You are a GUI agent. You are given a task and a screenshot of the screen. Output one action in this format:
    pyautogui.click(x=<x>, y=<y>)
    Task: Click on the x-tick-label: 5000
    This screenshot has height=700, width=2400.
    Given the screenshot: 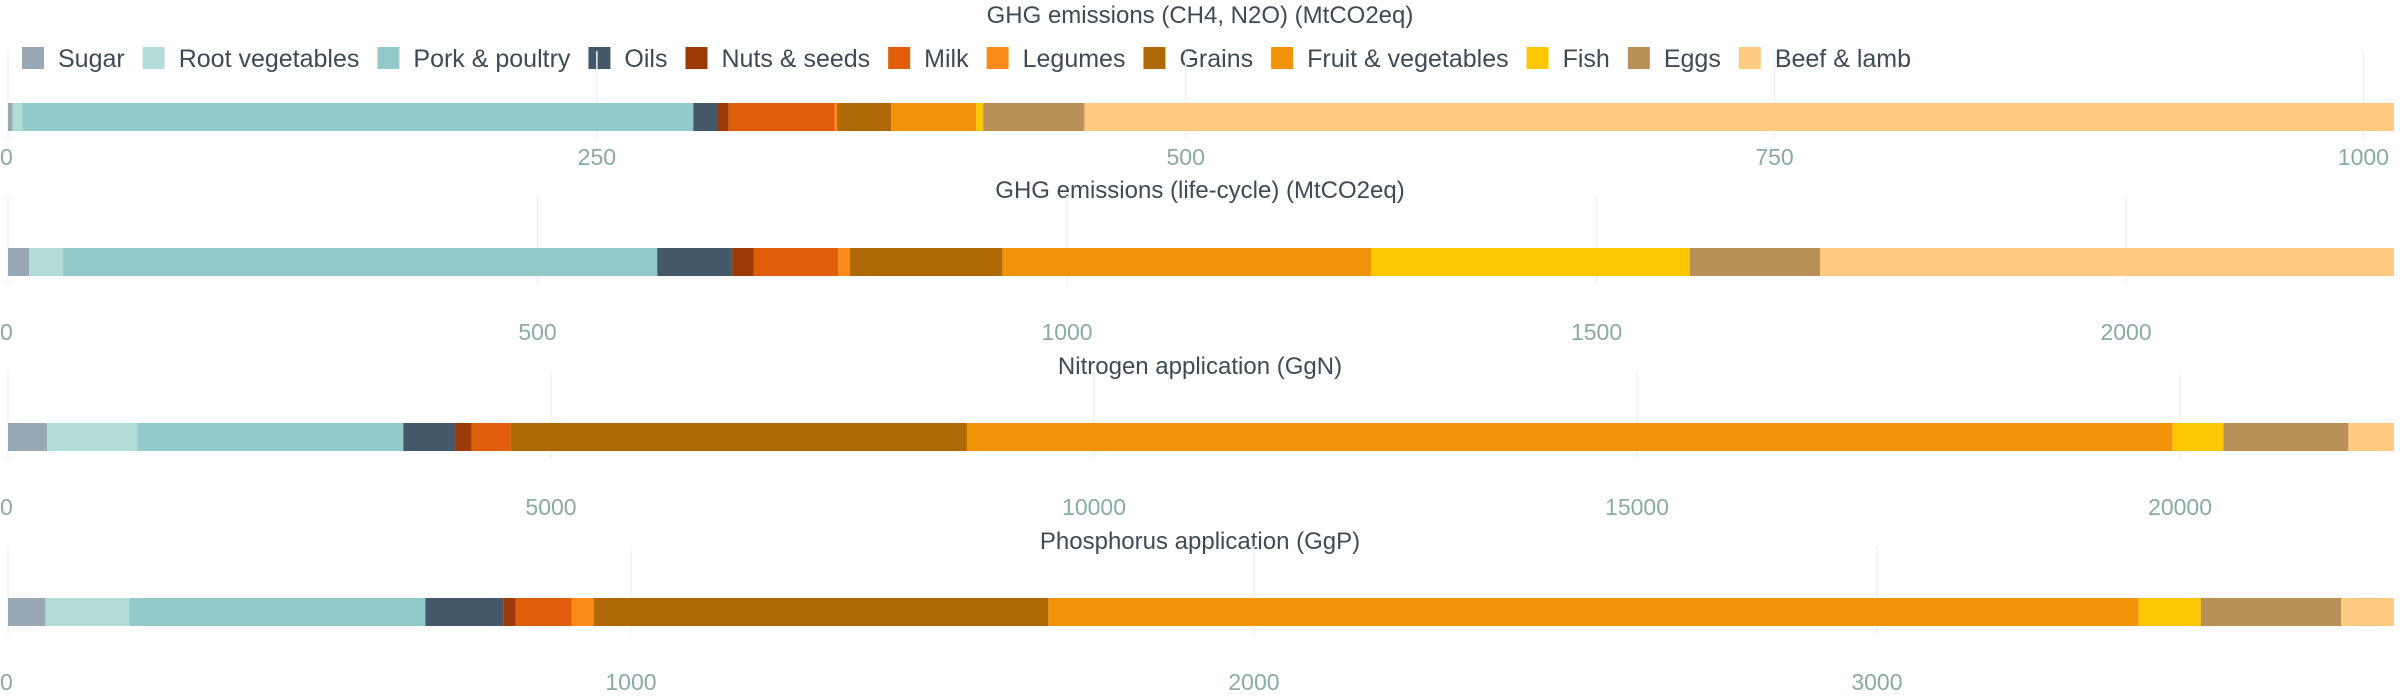 What is the action you would take?
    pyautogui.click(x=550, y=507)
    